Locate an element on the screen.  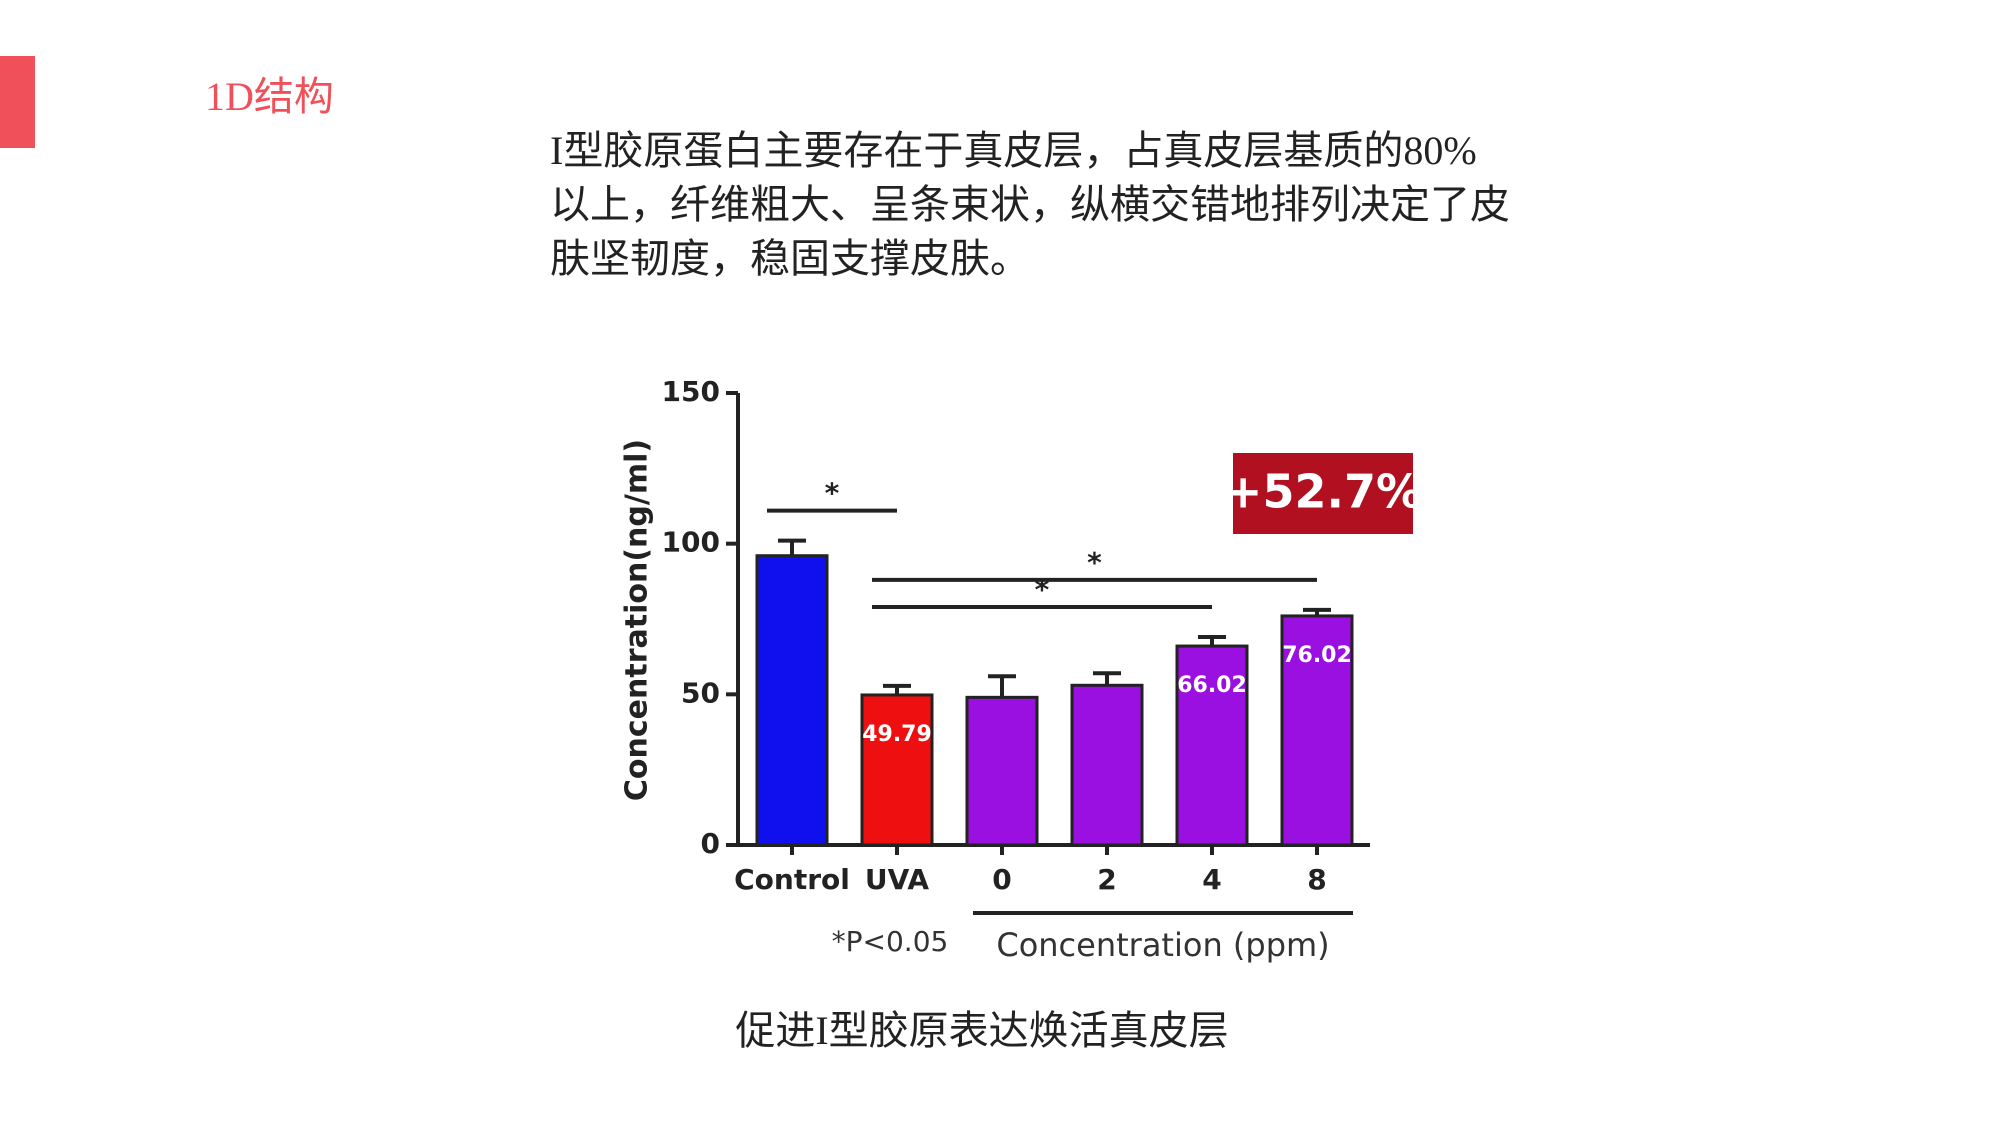
y-axis-label: Concentration(ng/ml) is located at coordinates (637, 620).